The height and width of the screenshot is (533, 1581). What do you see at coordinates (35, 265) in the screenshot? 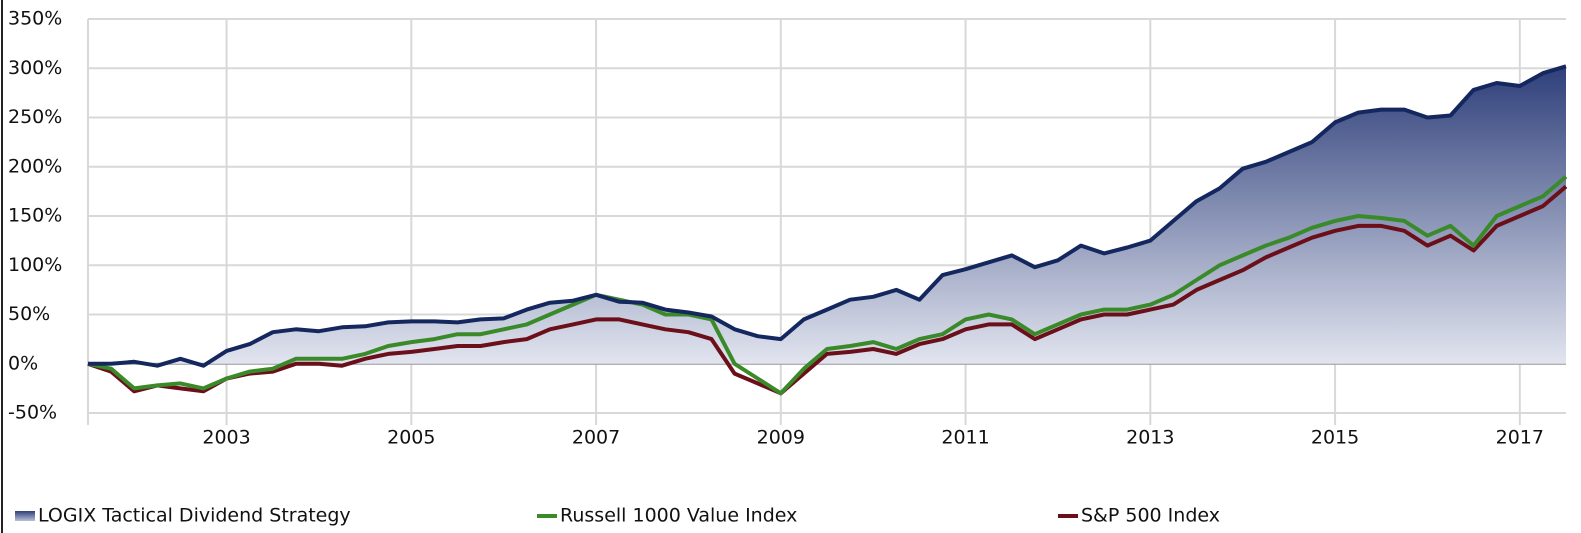
I see `y-tick-label: 100%` at bounding box center [35, 265].